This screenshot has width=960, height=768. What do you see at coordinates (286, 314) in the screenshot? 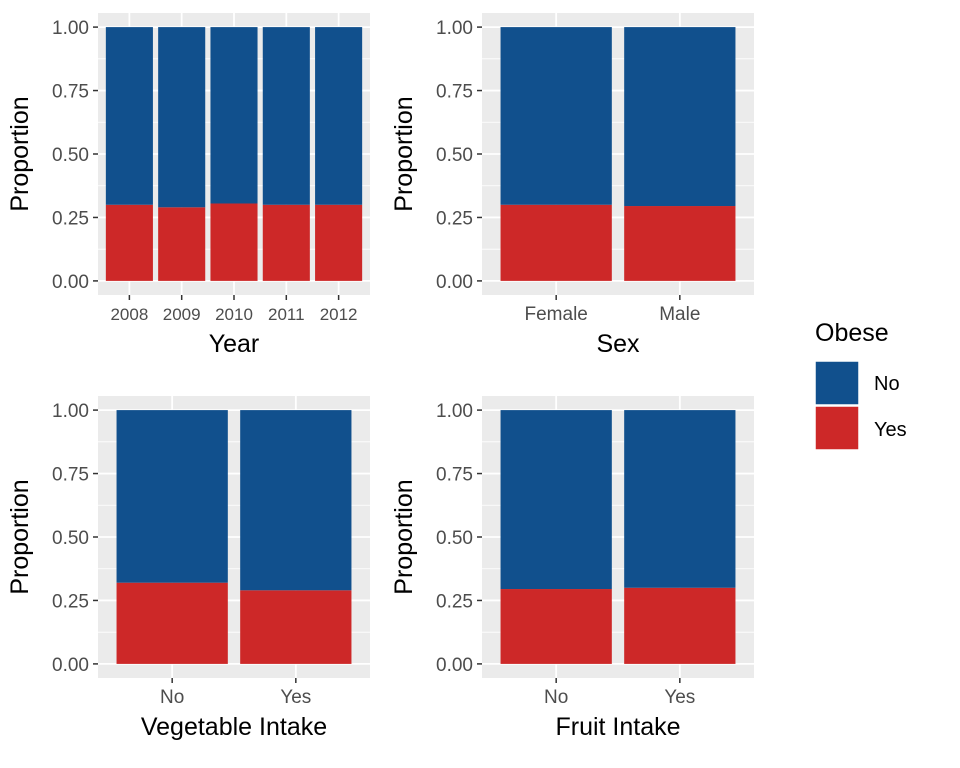
I see `x-tick-label: 2011` at bounding box center [286, 314].